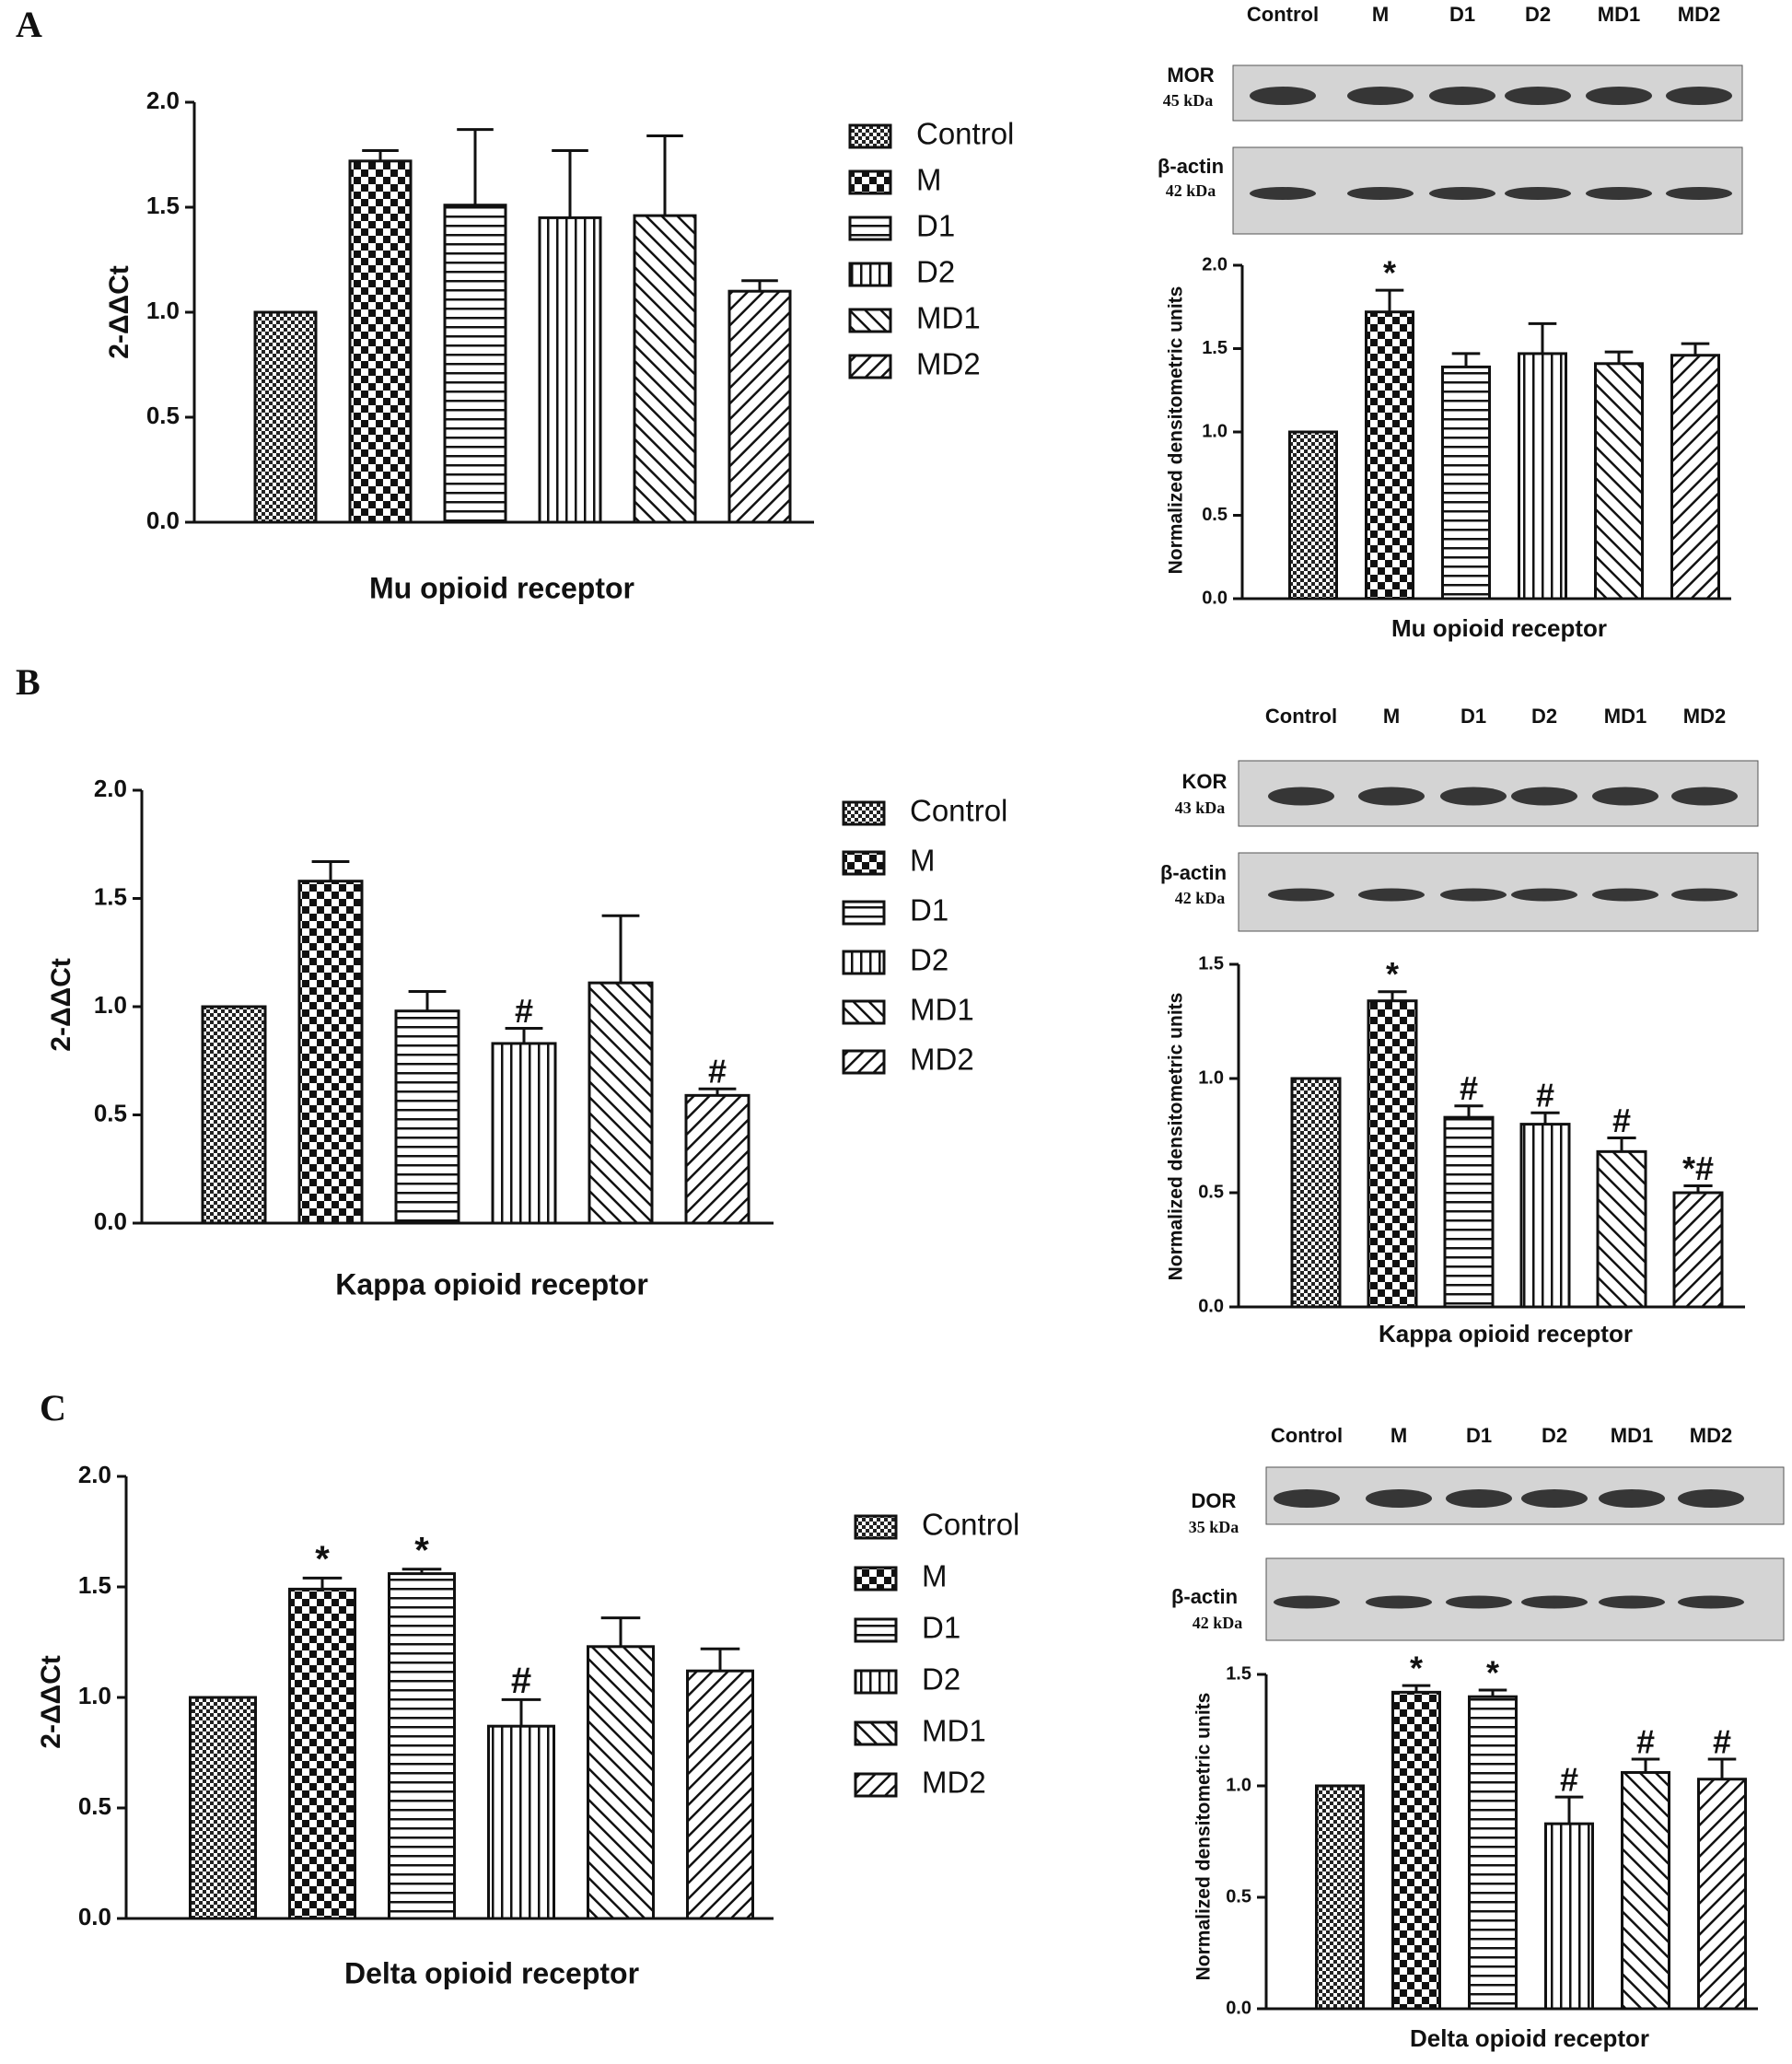 This screenshot has height=2064, width=1792. What do you see at coordinates (110, 788) in the screenshot?
I see `y-tick-label: 2.0` at bounding box center [110, 788].